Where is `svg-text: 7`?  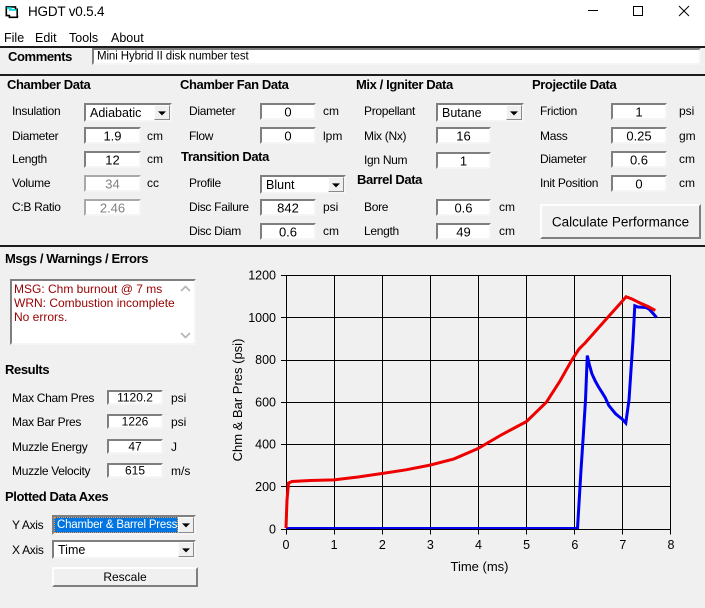
svg-text: 7 is located at coordinates (622, 545).